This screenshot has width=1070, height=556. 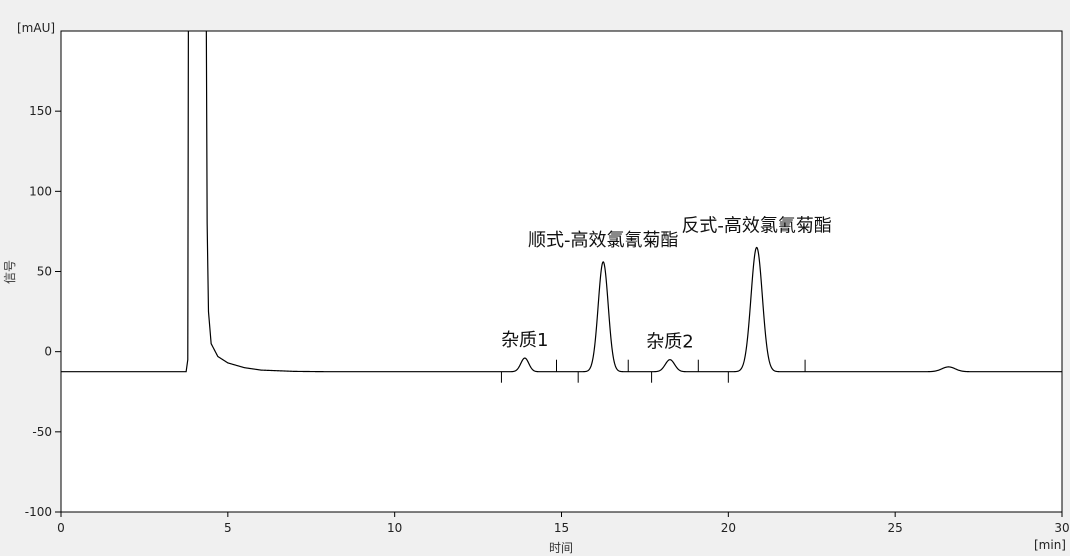 I want to click on peak-label: 顺式-高效氯氰菊酯, so click(x=603, y=240).